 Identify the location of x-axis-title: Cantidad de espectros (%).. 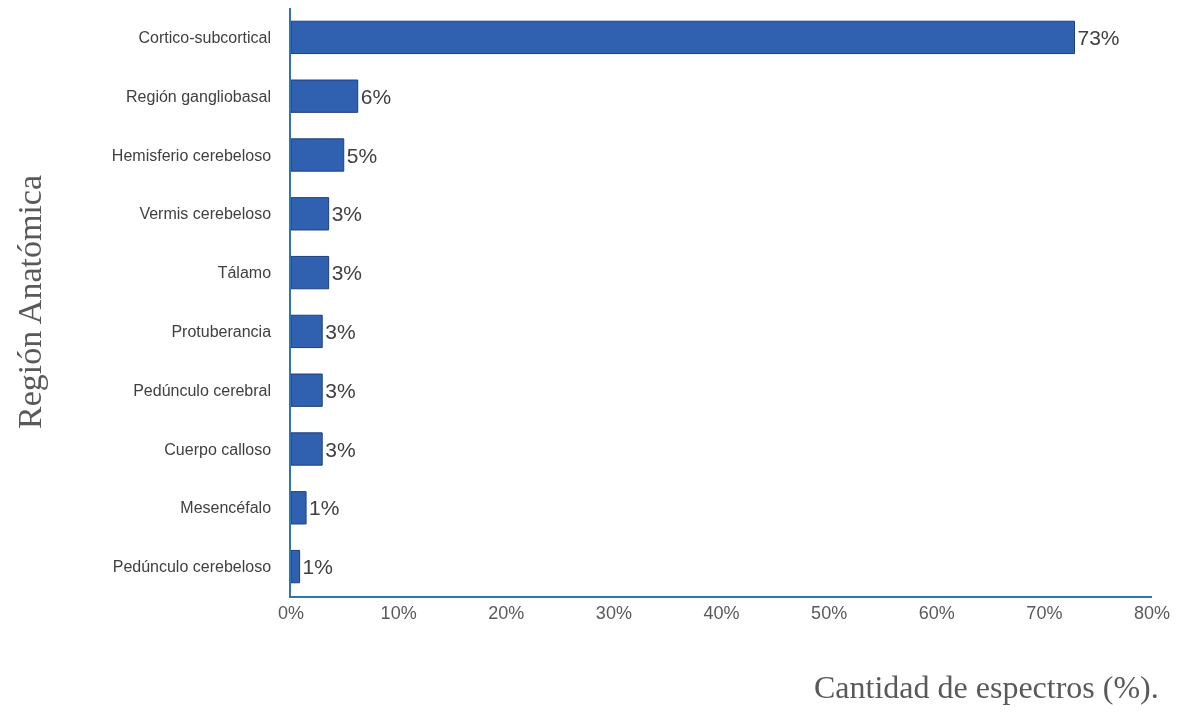
(986, 687).